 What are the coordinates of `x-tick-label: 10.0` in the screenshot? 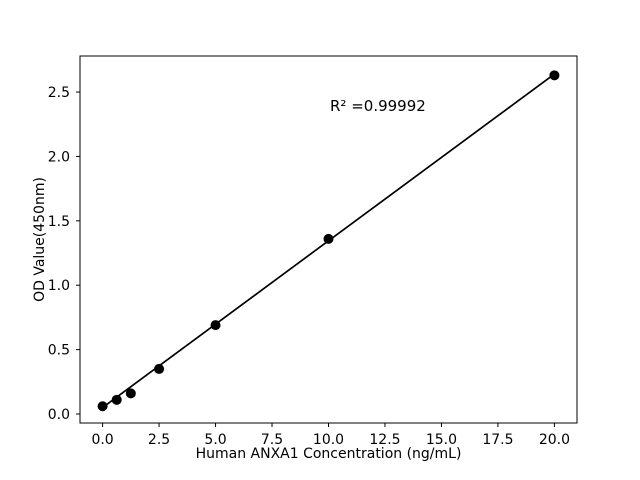 It's located at (328, 440).